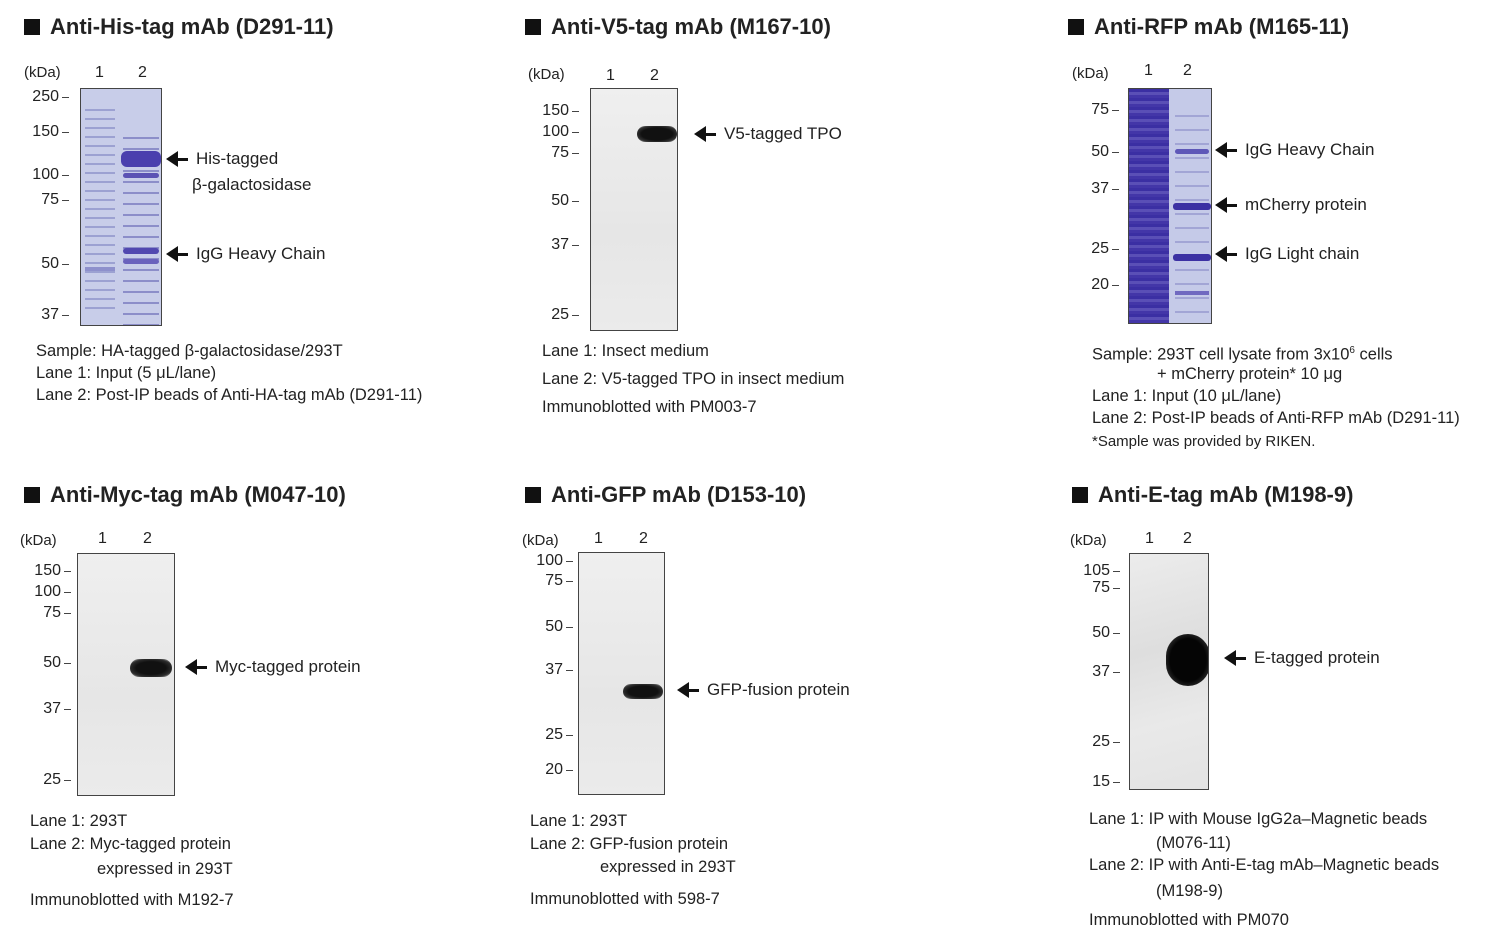 The width and height of the screenshot is (1500, 950). Describe the element at coordinates (132, 900) in the screenshot. I see `caption-line: Immunoblotted with M192-7` at that location.